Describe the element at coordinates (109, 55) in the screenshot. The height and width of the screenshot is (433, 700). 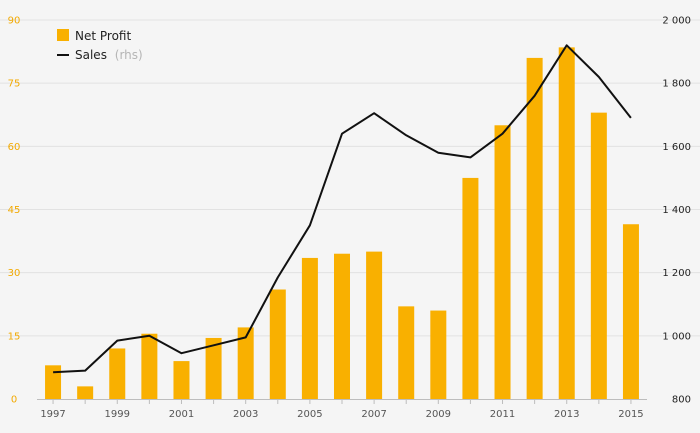
I see `legend-label-sales: Sales (rhs)` at that location.